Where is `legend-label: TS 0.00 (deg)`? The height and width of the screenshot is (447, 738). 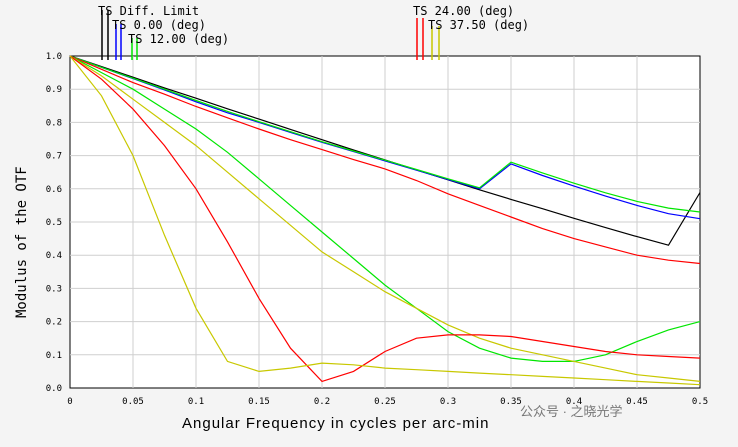 legend-label: TS 0.00 (deg) is located at coordinates (159, 25).